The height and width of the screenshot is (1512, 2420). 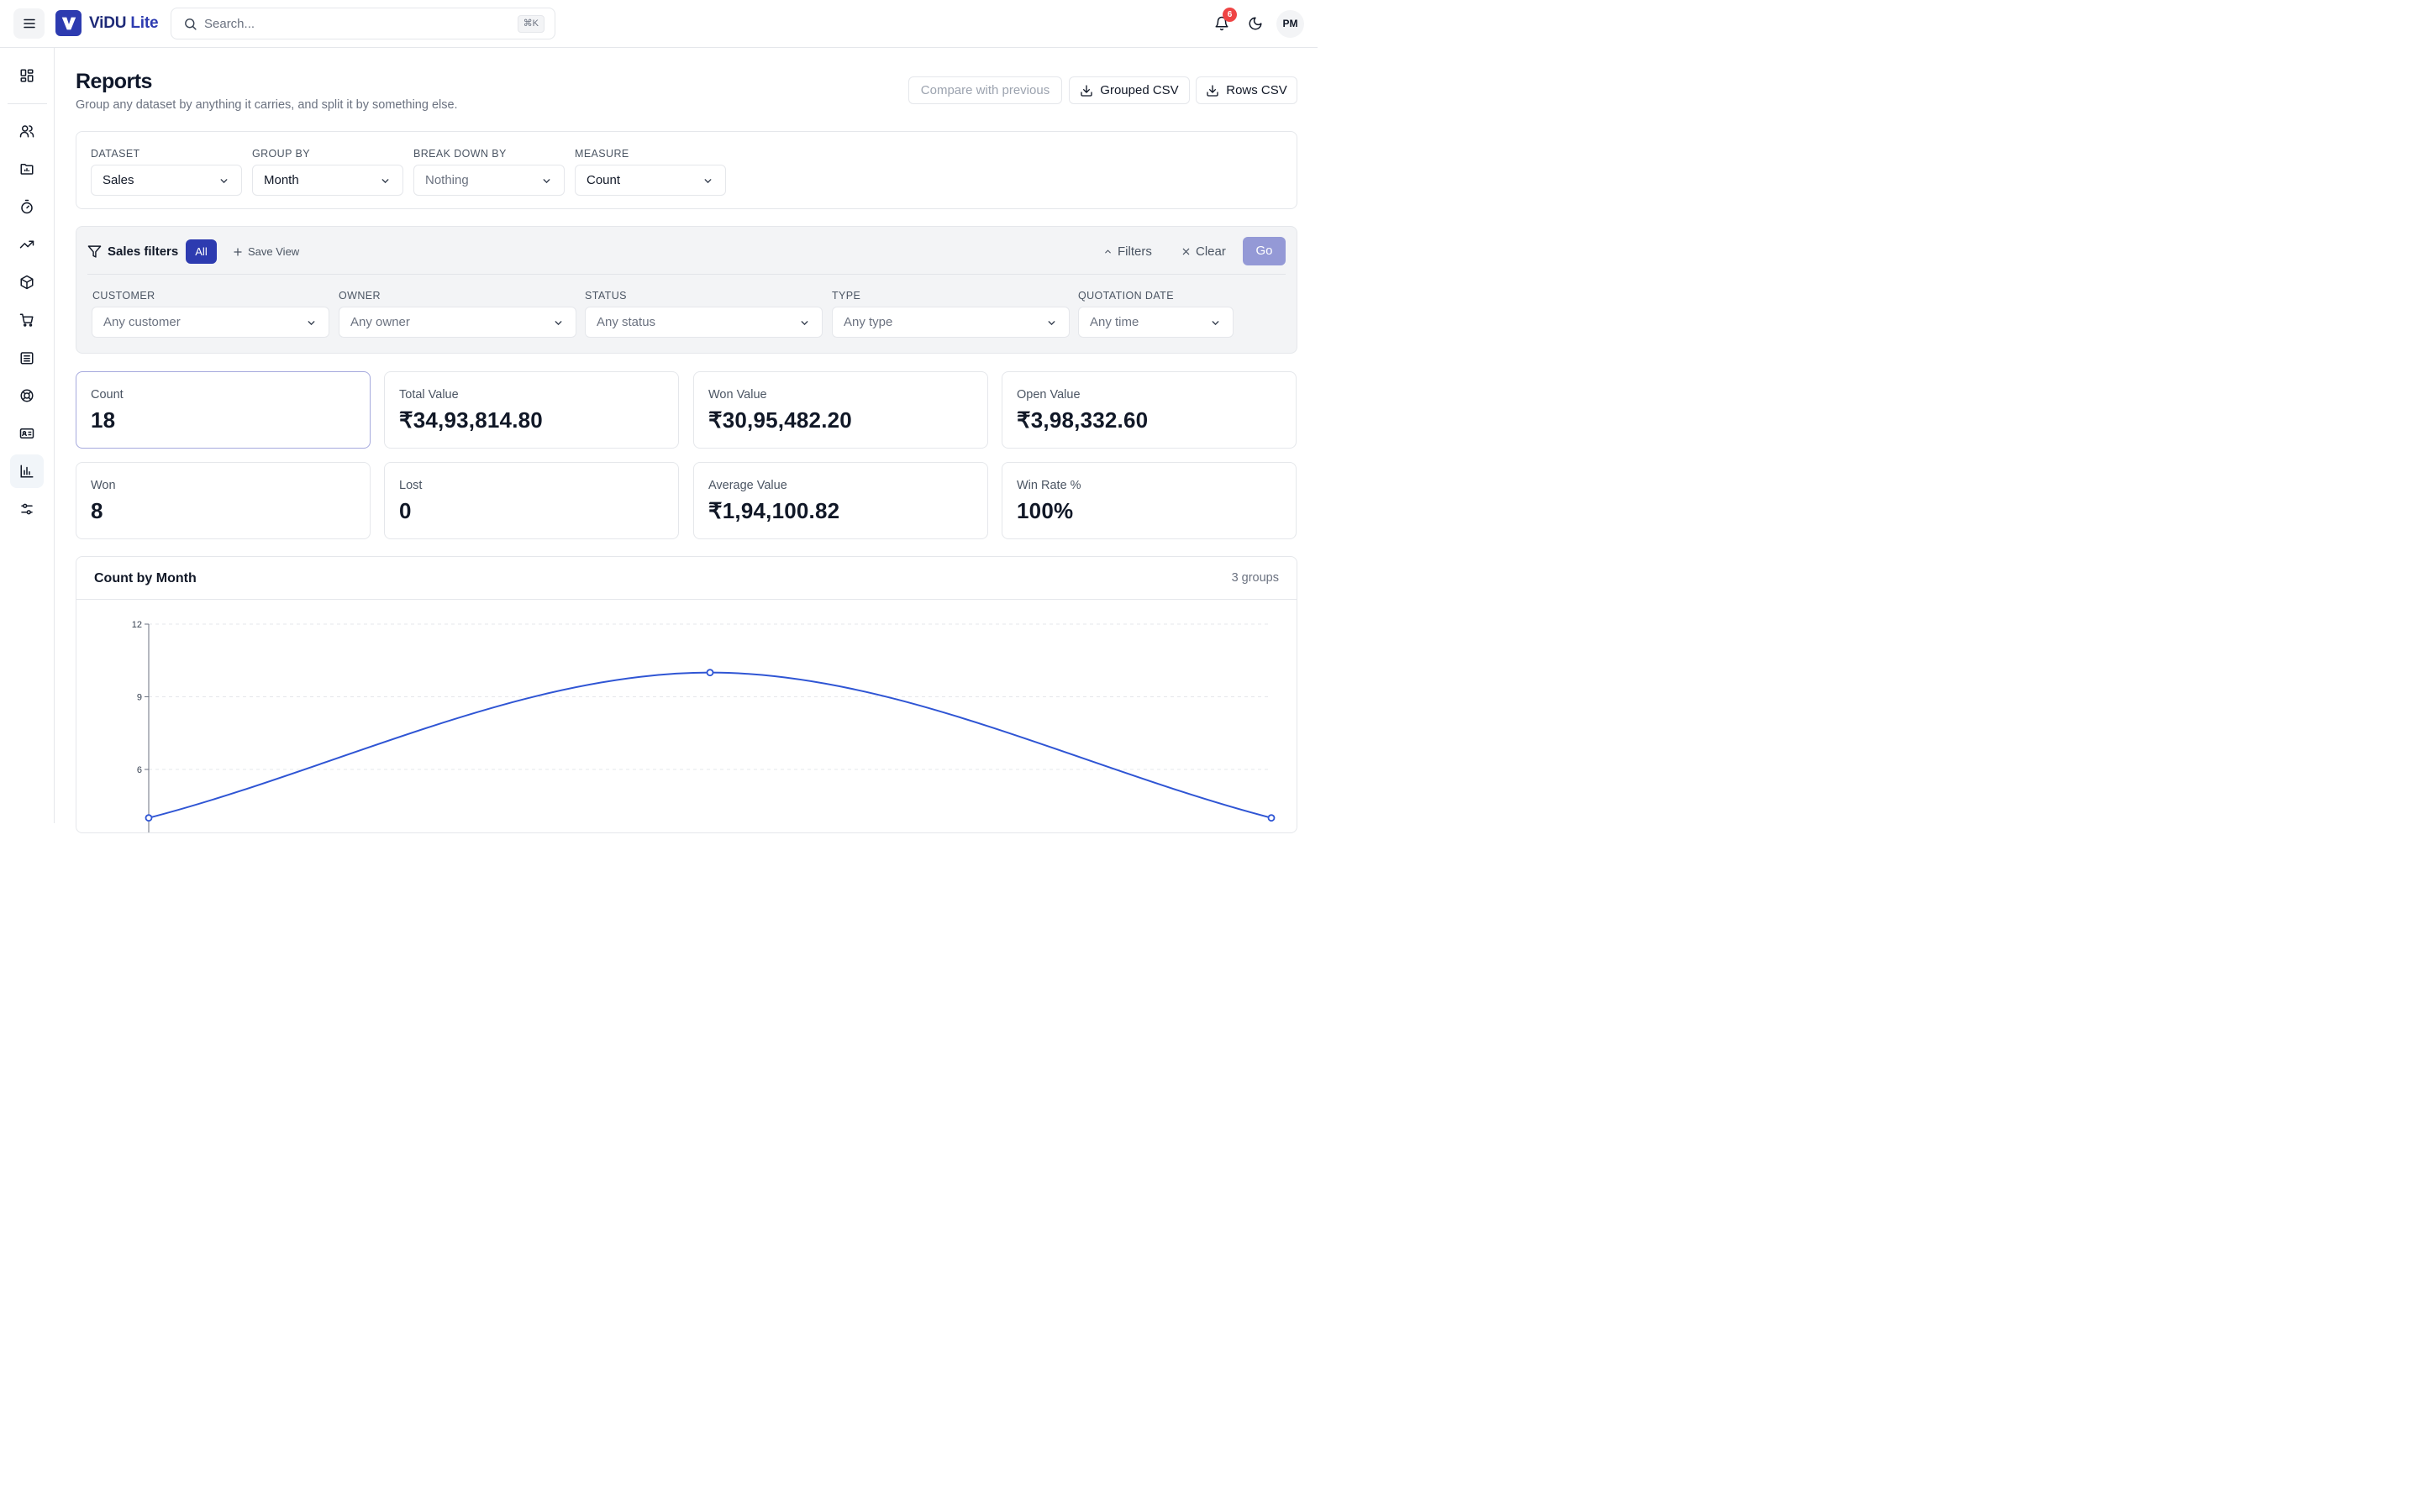 I want to click on folder-chart-icon, so click(x=27, y=169).